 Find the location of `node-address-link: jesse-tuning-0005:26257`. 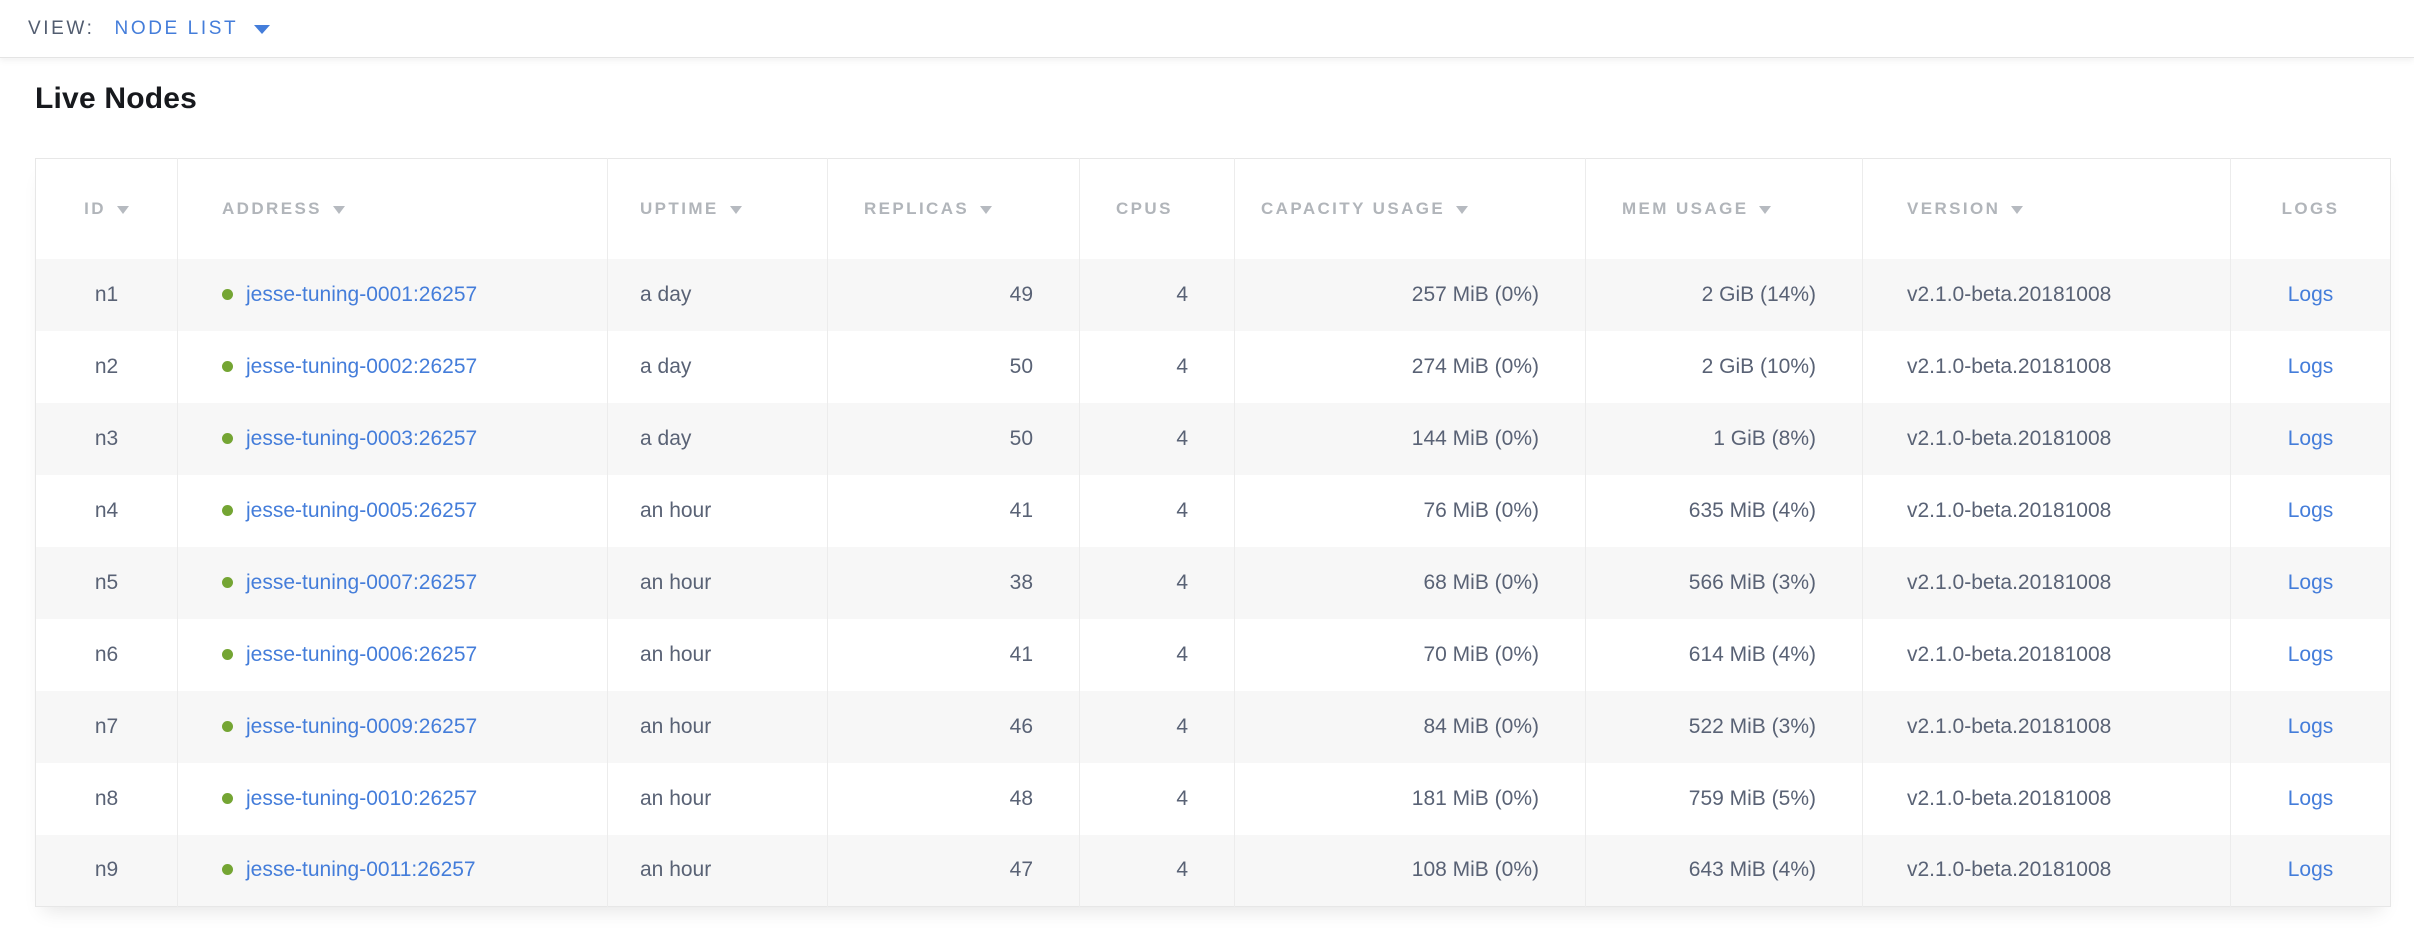

node-address-link: jesse-tuning-0005:26257 is located at coordinates (362, 510).